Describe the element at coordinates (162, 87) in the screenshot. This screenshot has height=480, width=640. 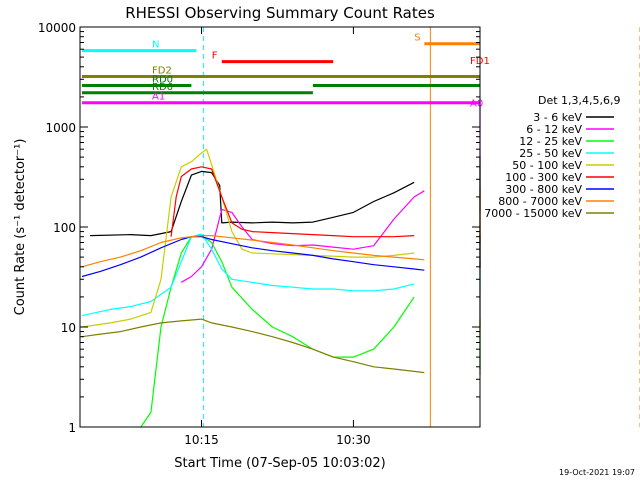
I see `flag-label-6: RD6` at that location.